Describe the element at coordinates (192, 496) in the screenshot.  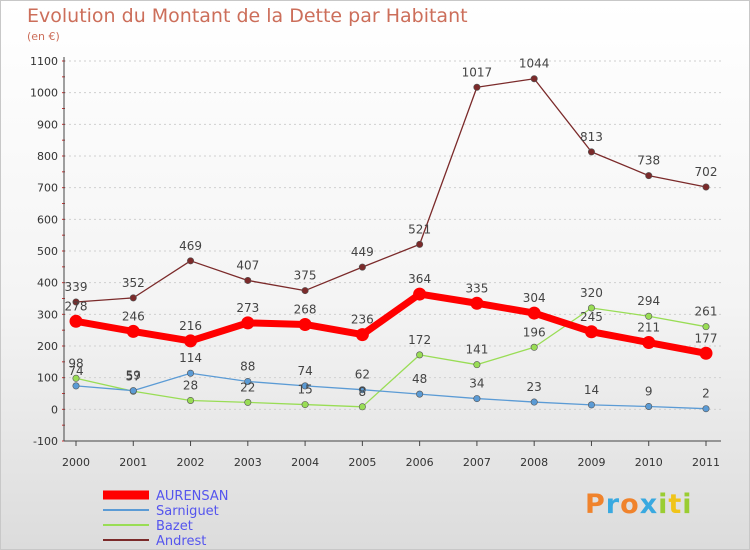
I see `legend-label: AURENSAN` at that location.